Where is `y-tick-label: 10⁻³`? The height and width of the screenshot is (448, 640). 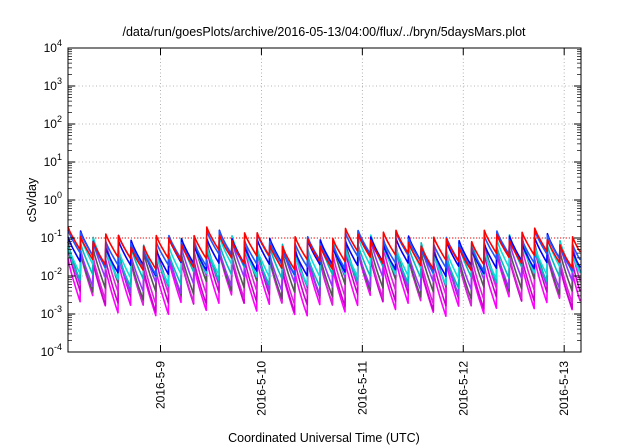 y-tick-label: 10⁻³ is located at coordinates (51, 312).